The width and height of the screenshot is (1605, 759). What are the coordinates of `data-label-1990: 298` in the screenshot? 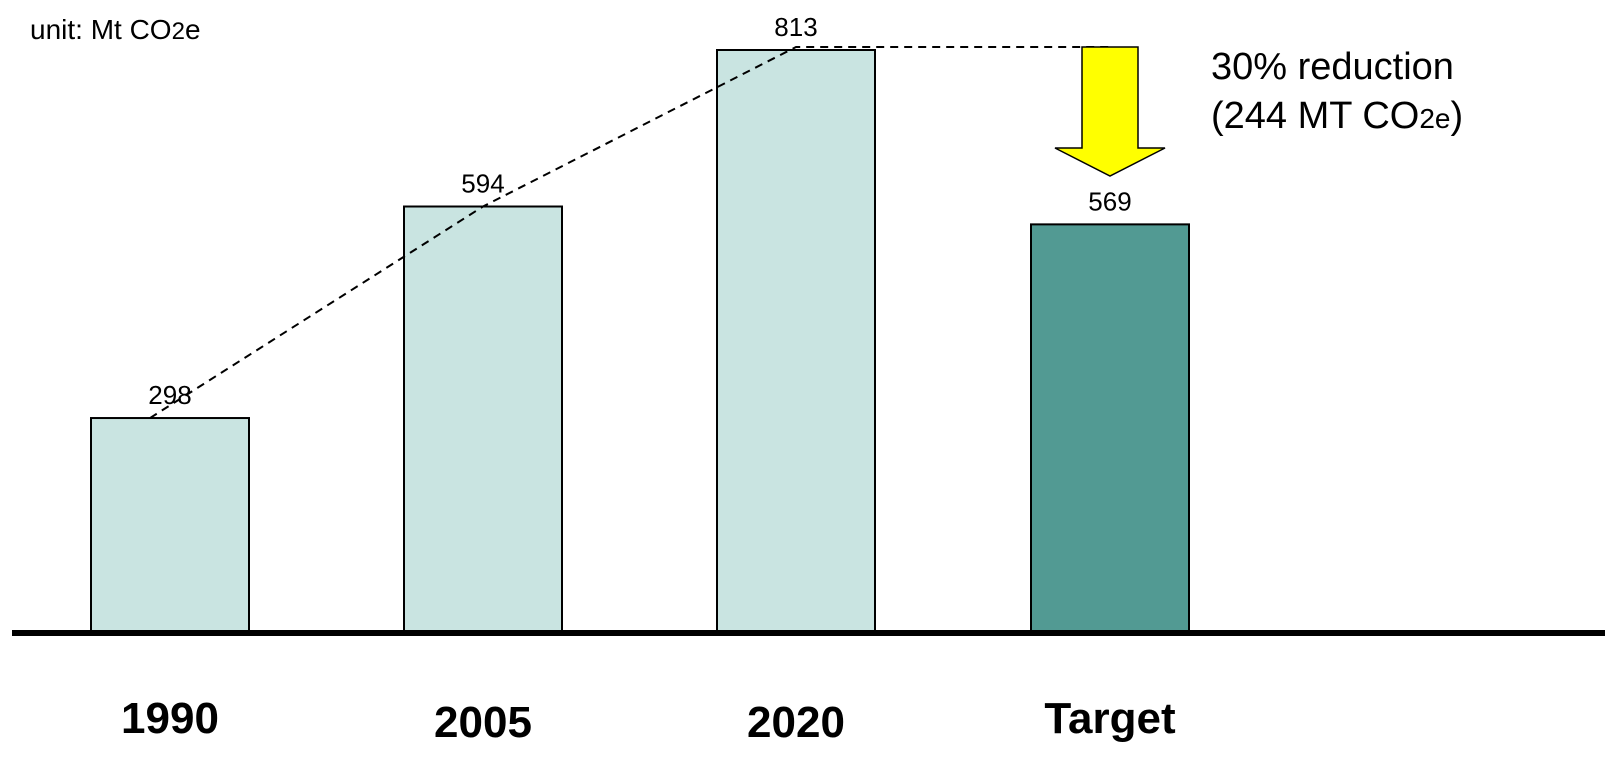 It's located at (169, 395).